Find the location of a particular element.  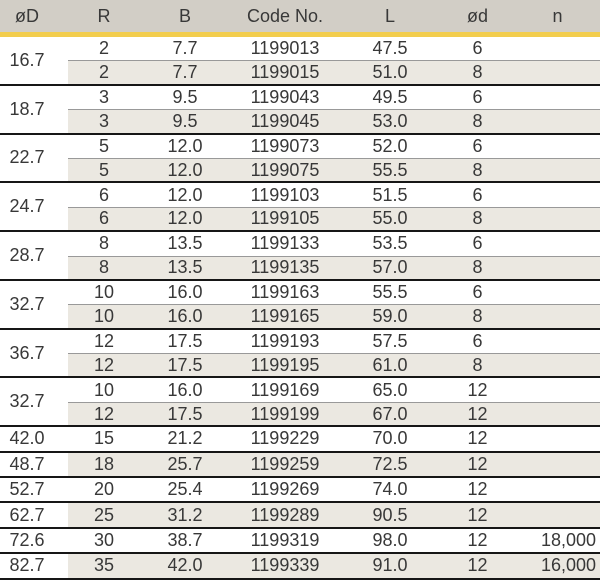

row-group: 18.7 3 9.5 1199043 49.5 6 3 9.5 1199045 53.0 8 is located at coordinates (300, 110).